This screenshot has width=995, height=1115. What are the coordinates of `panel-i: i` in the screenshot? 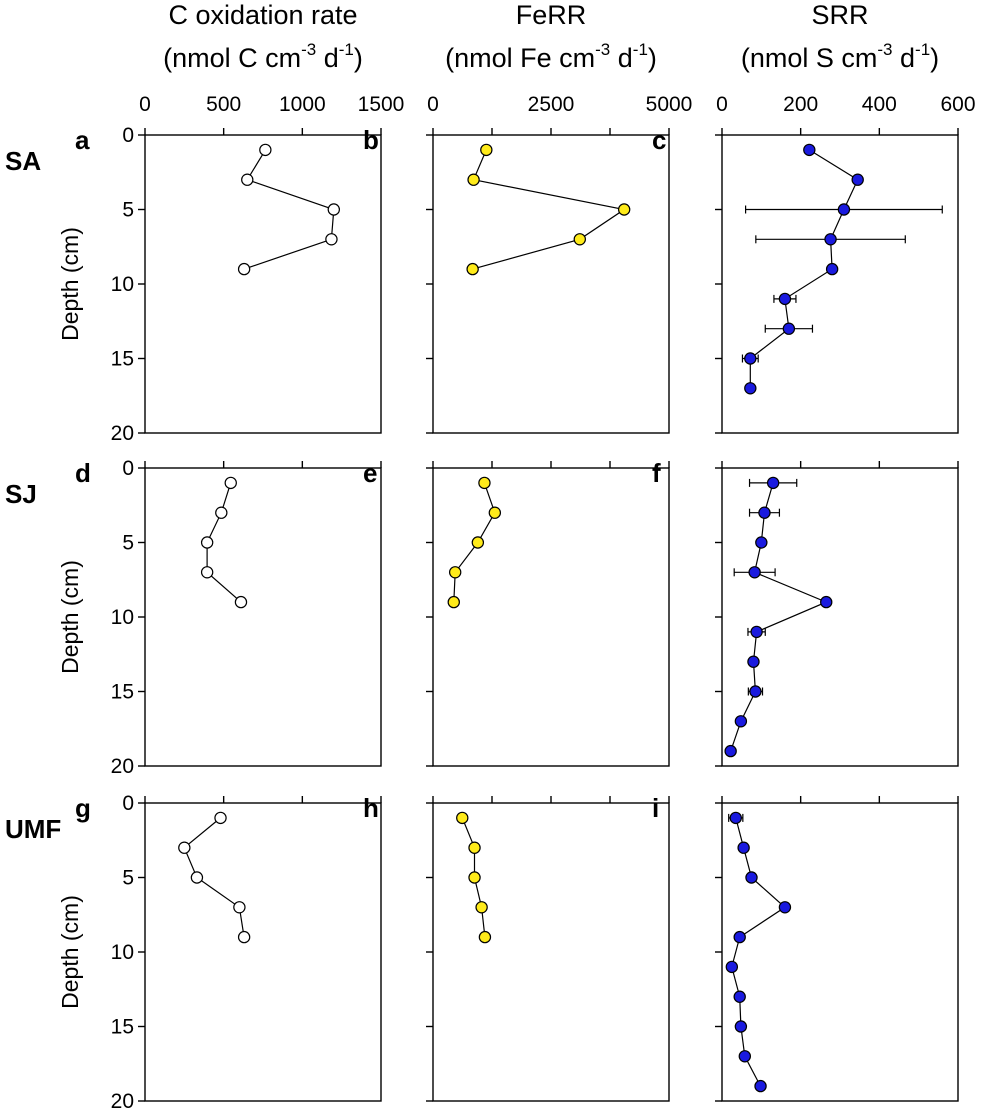 It's located at (805, 947).